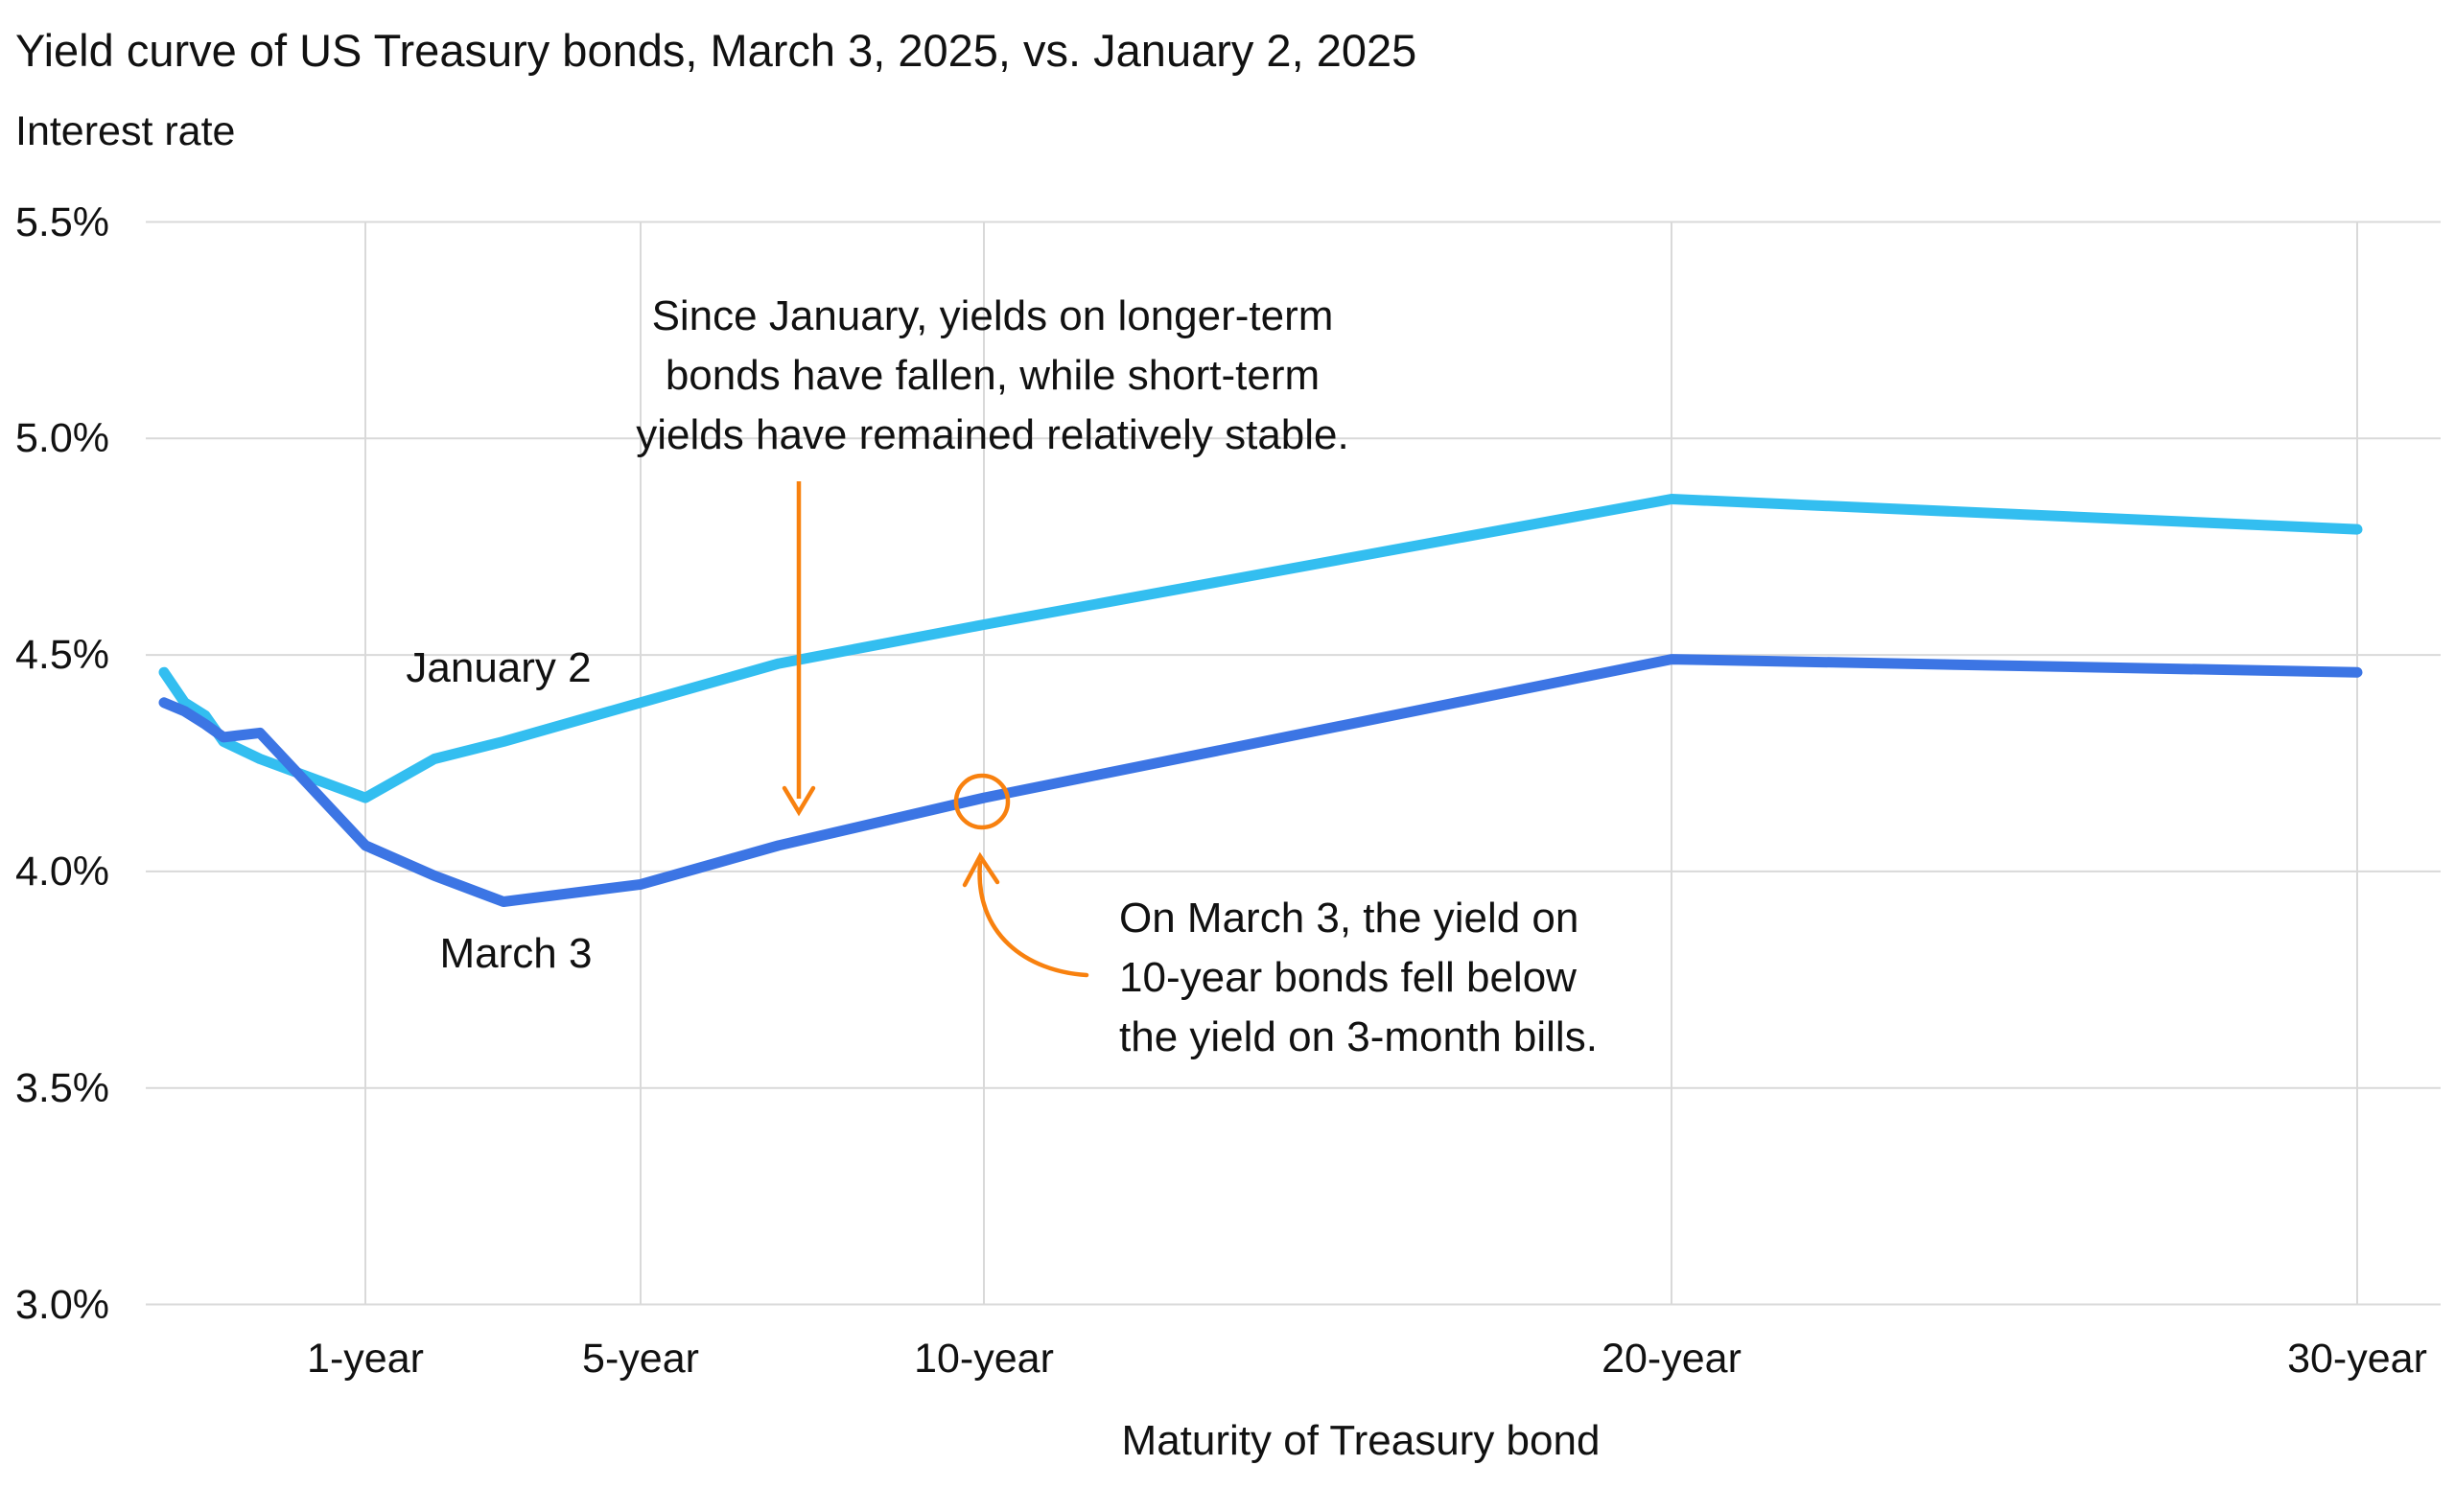 This screenshot has height=1512, width=2455. What do you see at coordinates (62, 221) in the screenshot?
I see `y-tick-label: 5.5%` at bounding box center [62, 221].